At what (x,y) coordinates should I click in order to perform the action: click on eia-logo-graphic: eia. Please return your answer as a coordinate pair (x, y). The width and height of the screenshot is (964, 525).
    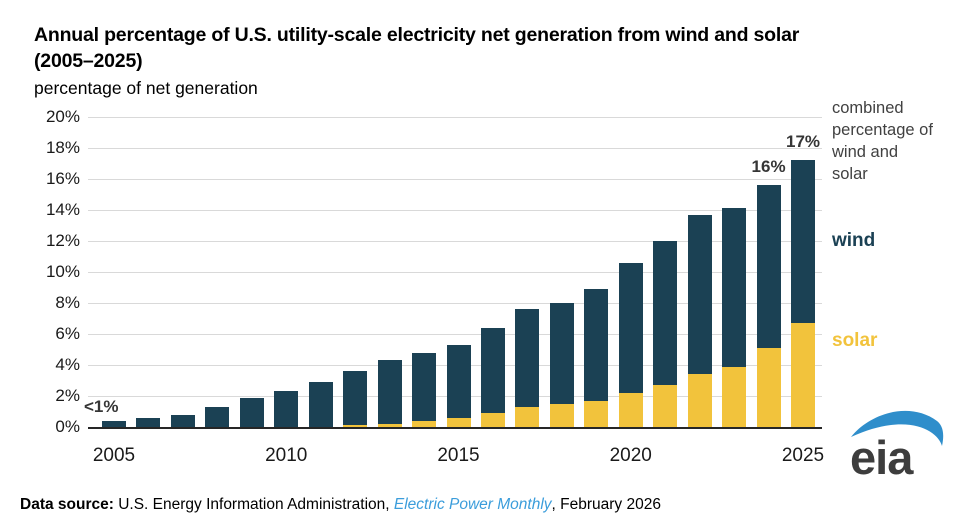
    Looking at the image, I should click on (897, 447).